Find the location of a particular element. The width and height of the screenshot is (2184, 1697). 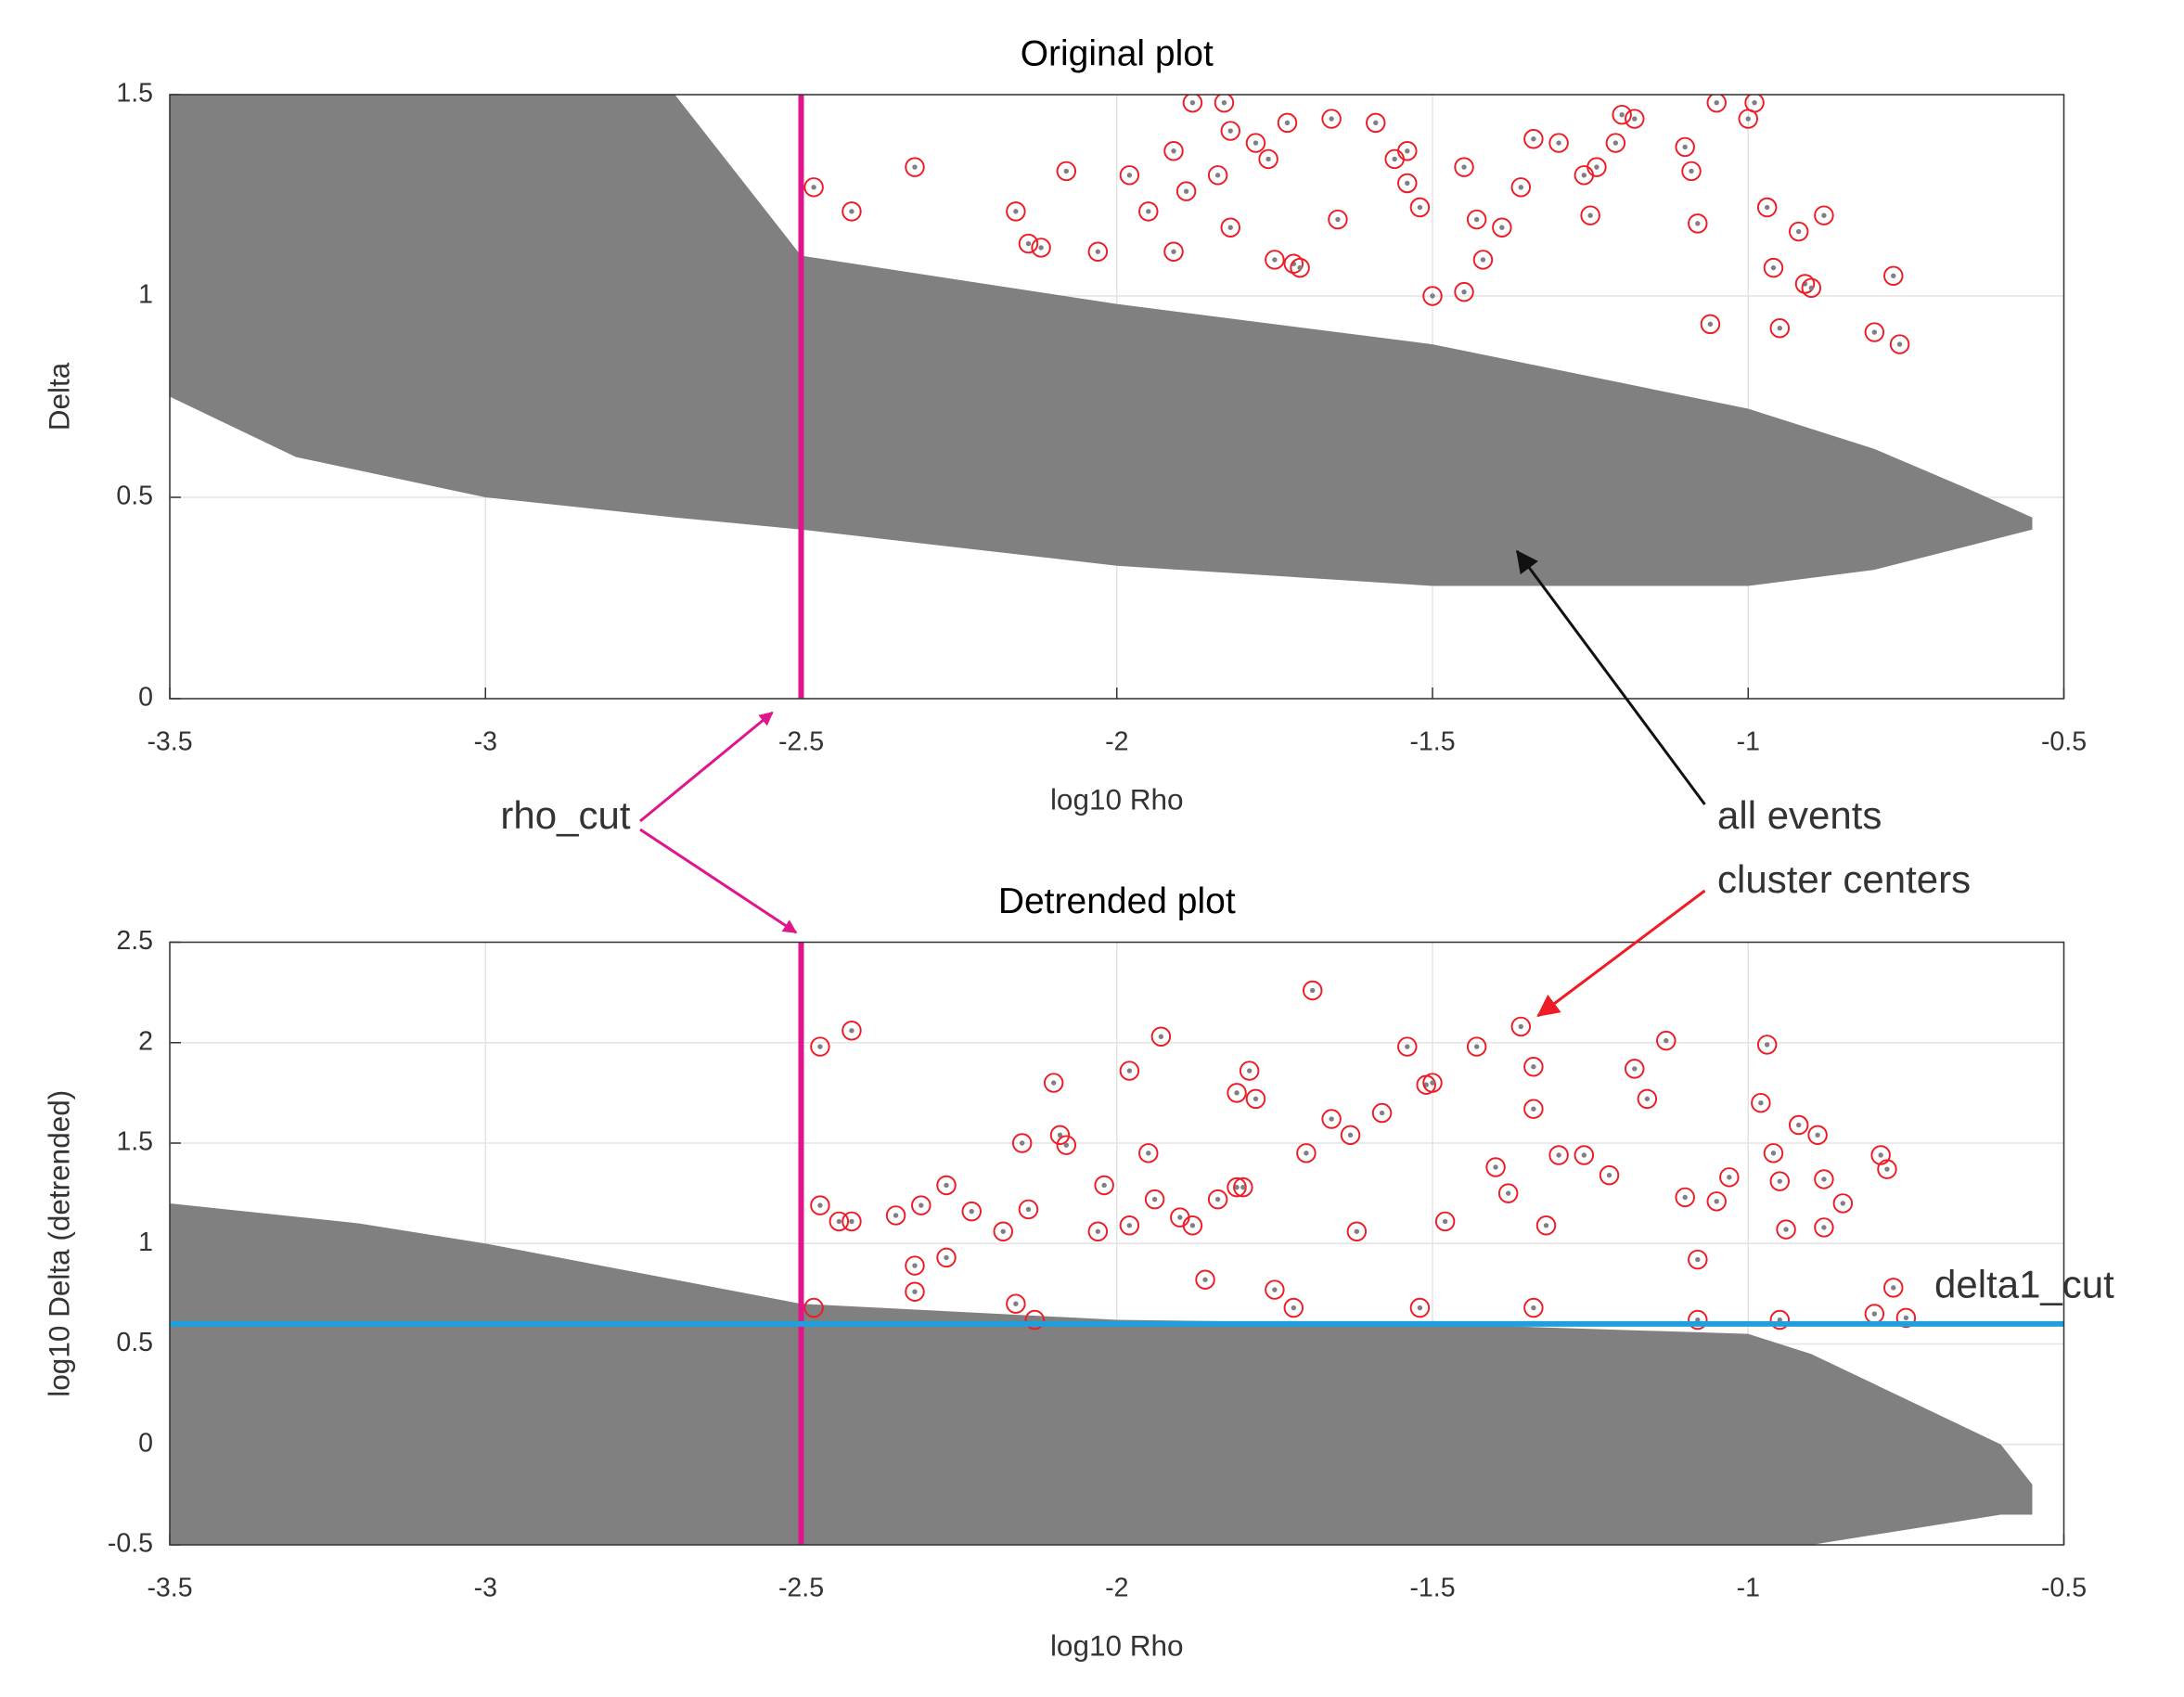

x-tick-label: -3.5 is located at coordinates (169, 1589).